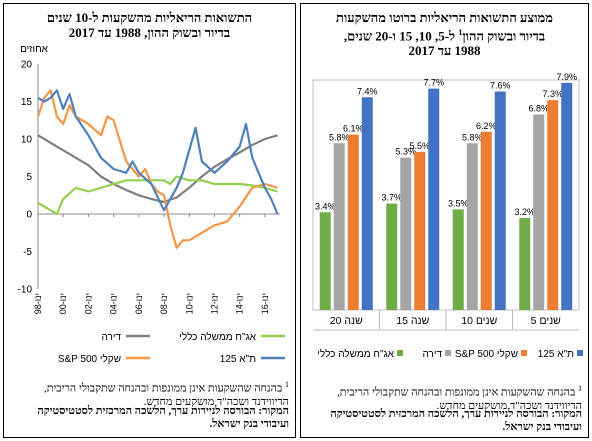 The height and width of the screenshot is (441, 592). I want to click on bar-value-label: 5.3%, so click(405, 152).